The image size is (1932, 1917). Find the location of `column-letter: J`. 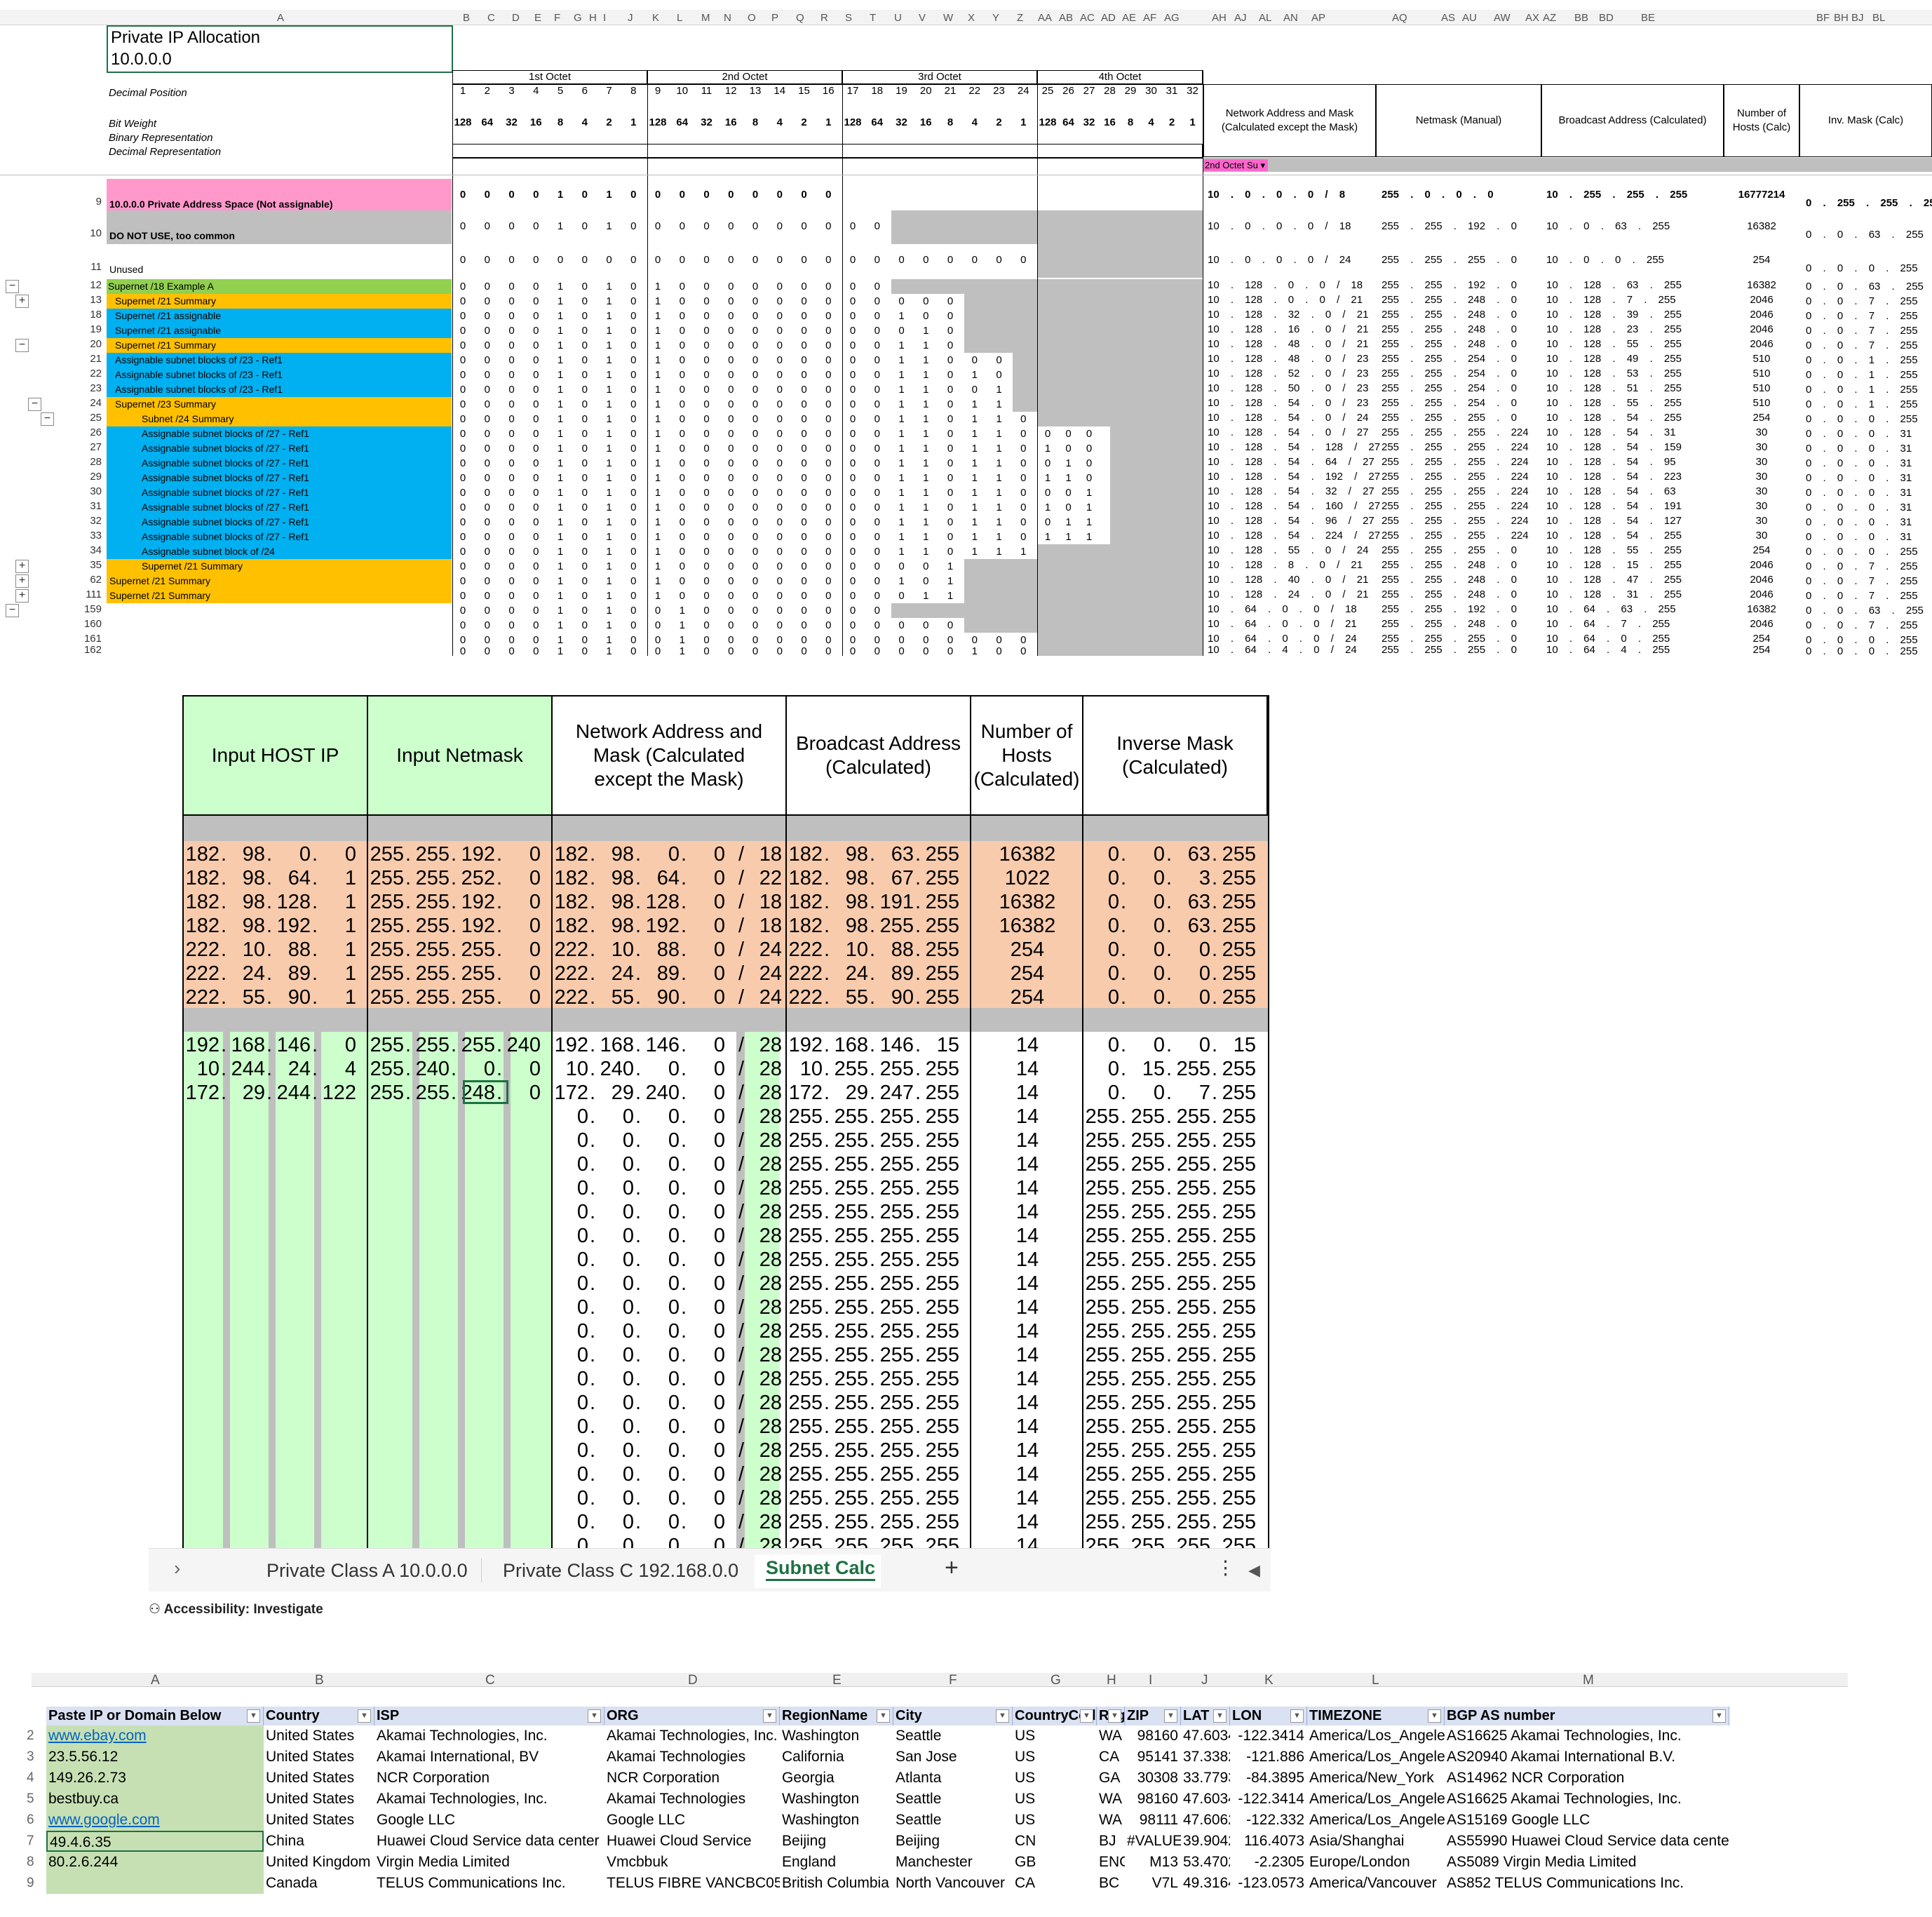

column-letter: J is located at coordinates (630, 18).